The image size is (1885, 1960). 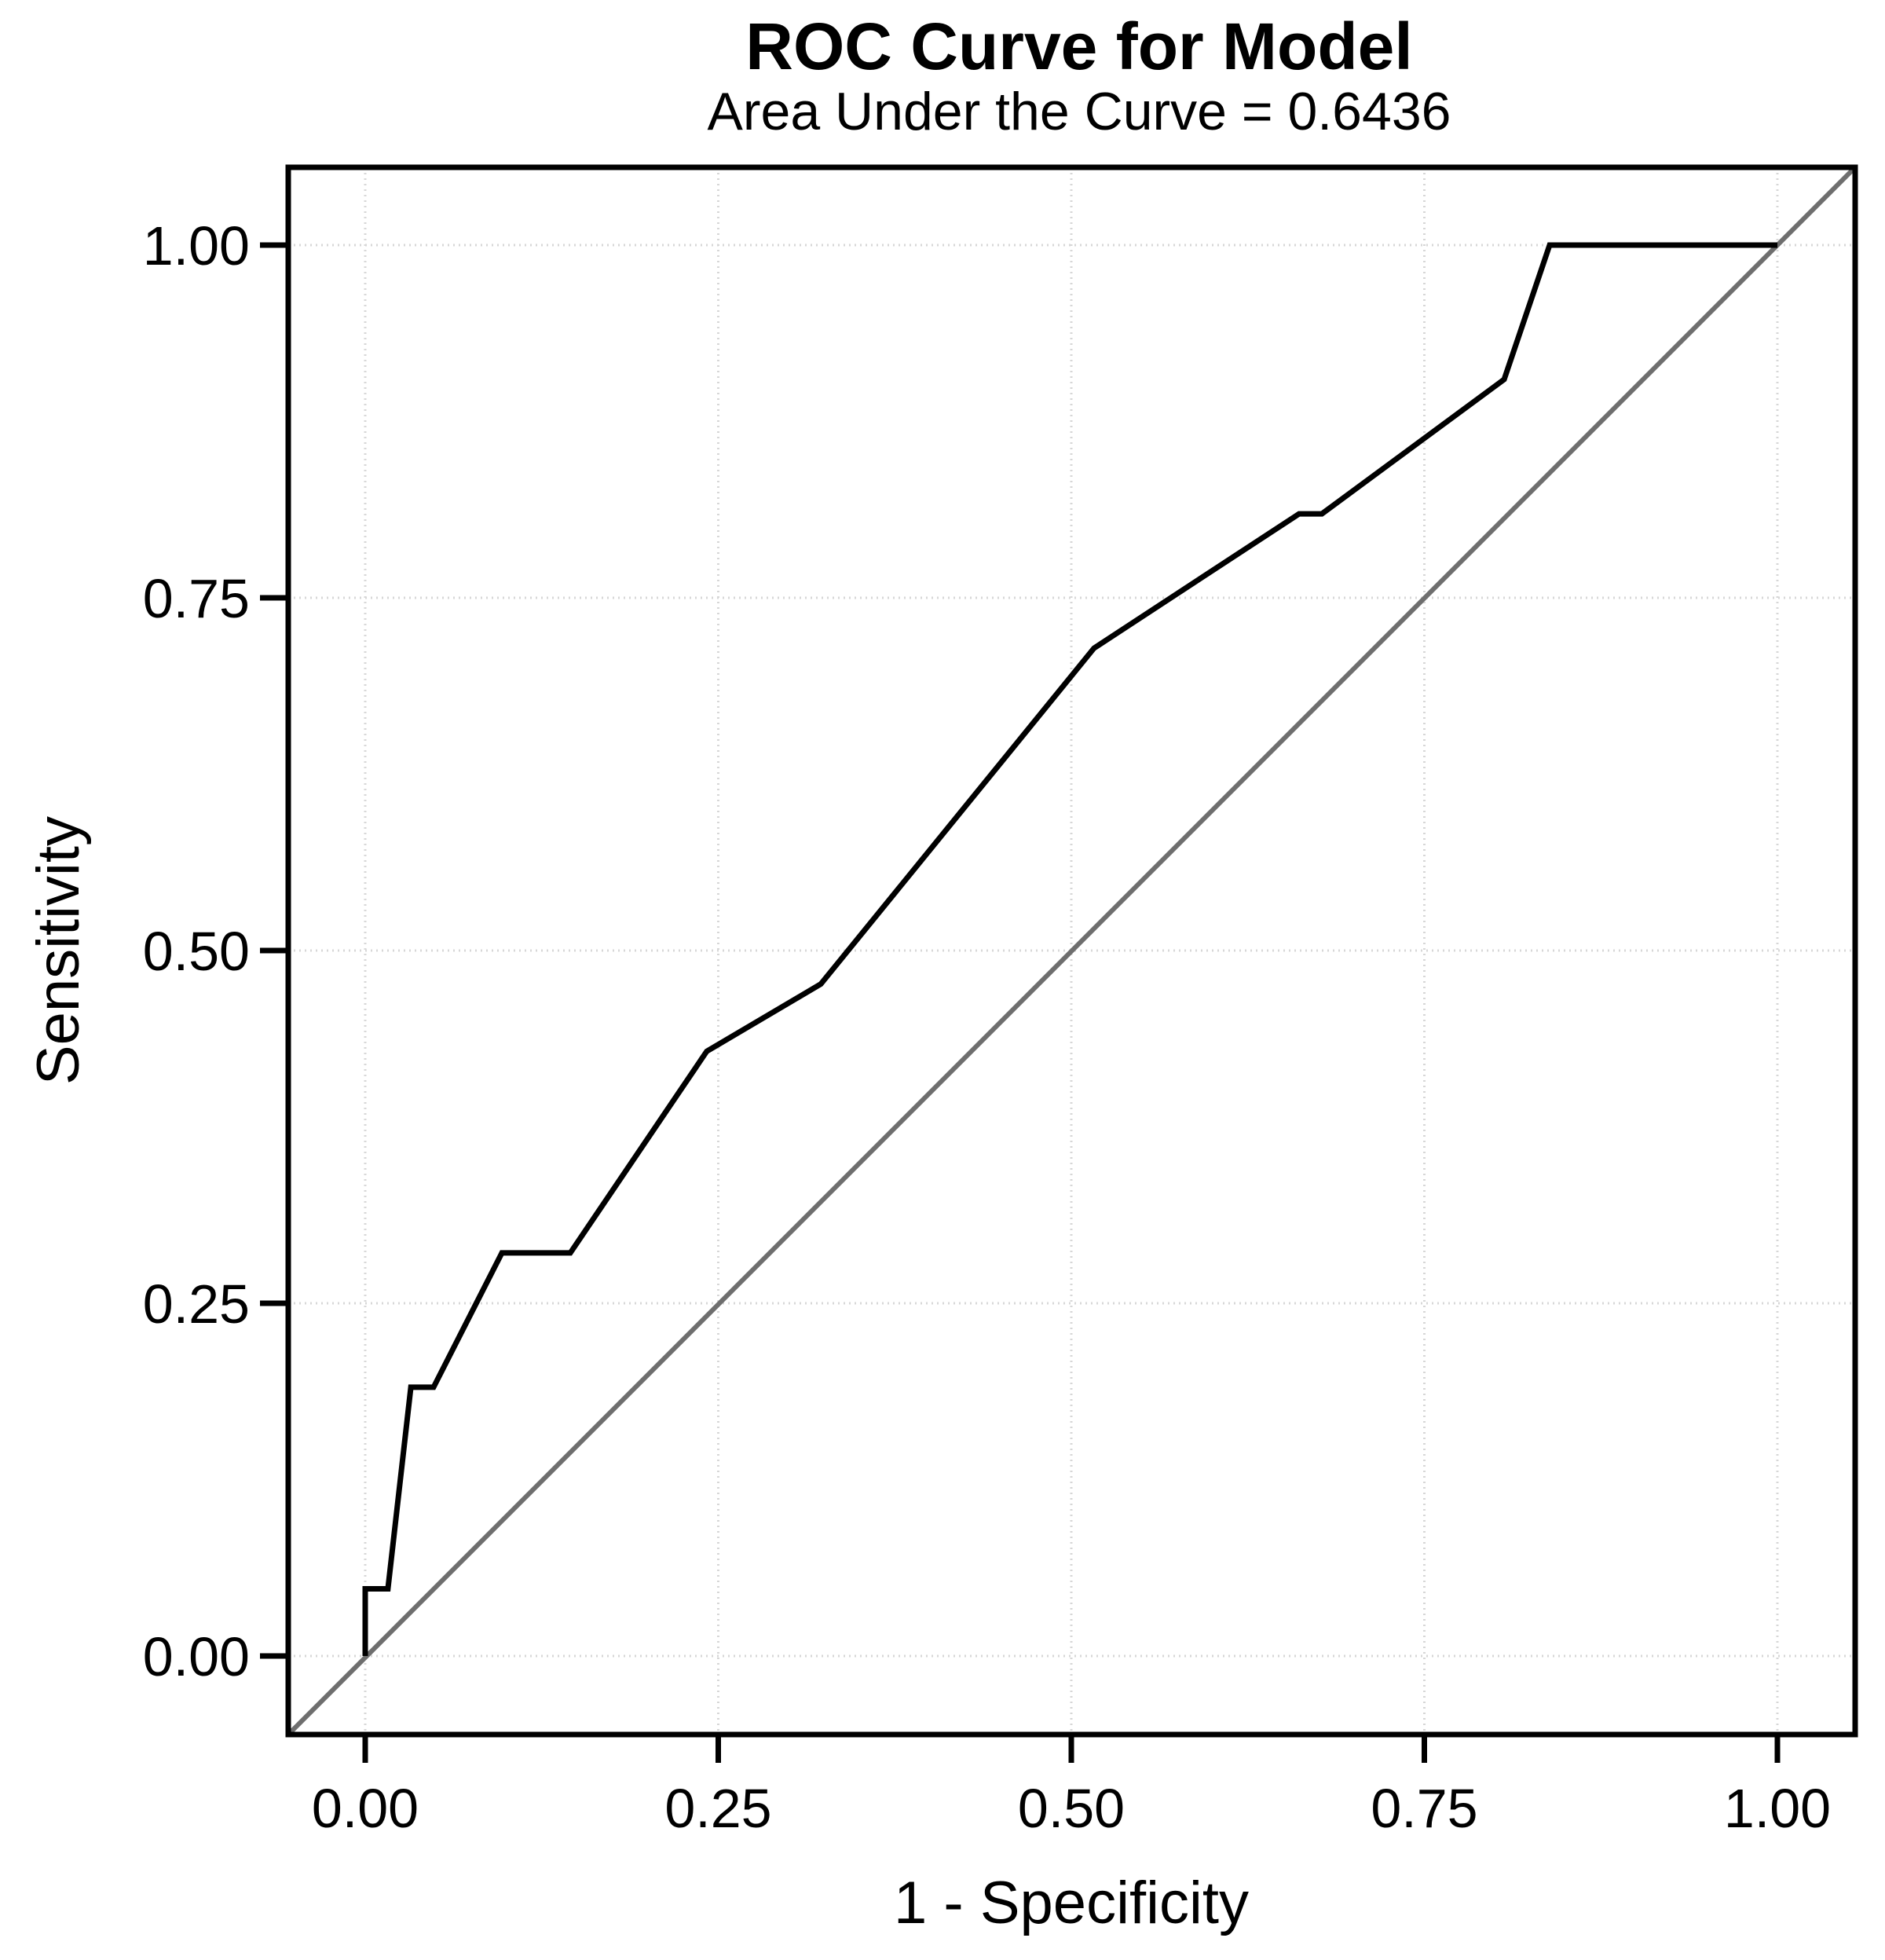 I want to click on x-tick-label: 0.75, so click(x=1424, y=1808).